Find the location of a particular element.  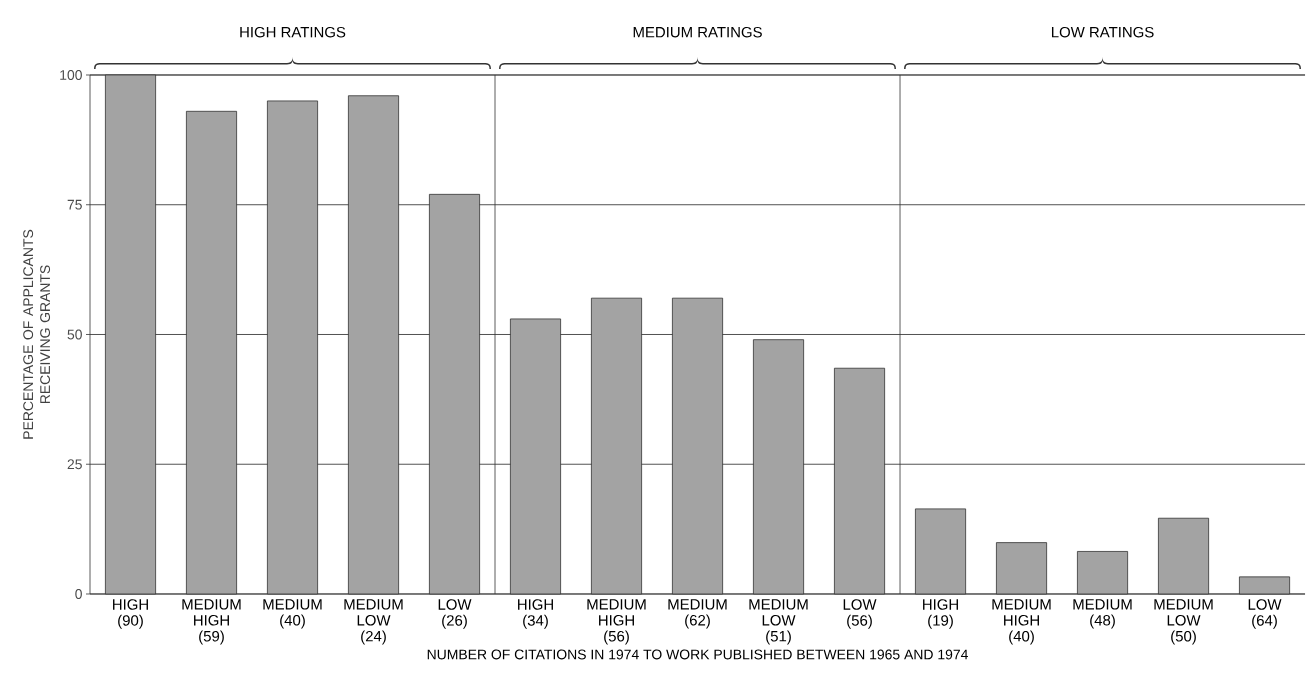

x-tick-label: MEDIUM (62) is located at coordinates (697, 614).